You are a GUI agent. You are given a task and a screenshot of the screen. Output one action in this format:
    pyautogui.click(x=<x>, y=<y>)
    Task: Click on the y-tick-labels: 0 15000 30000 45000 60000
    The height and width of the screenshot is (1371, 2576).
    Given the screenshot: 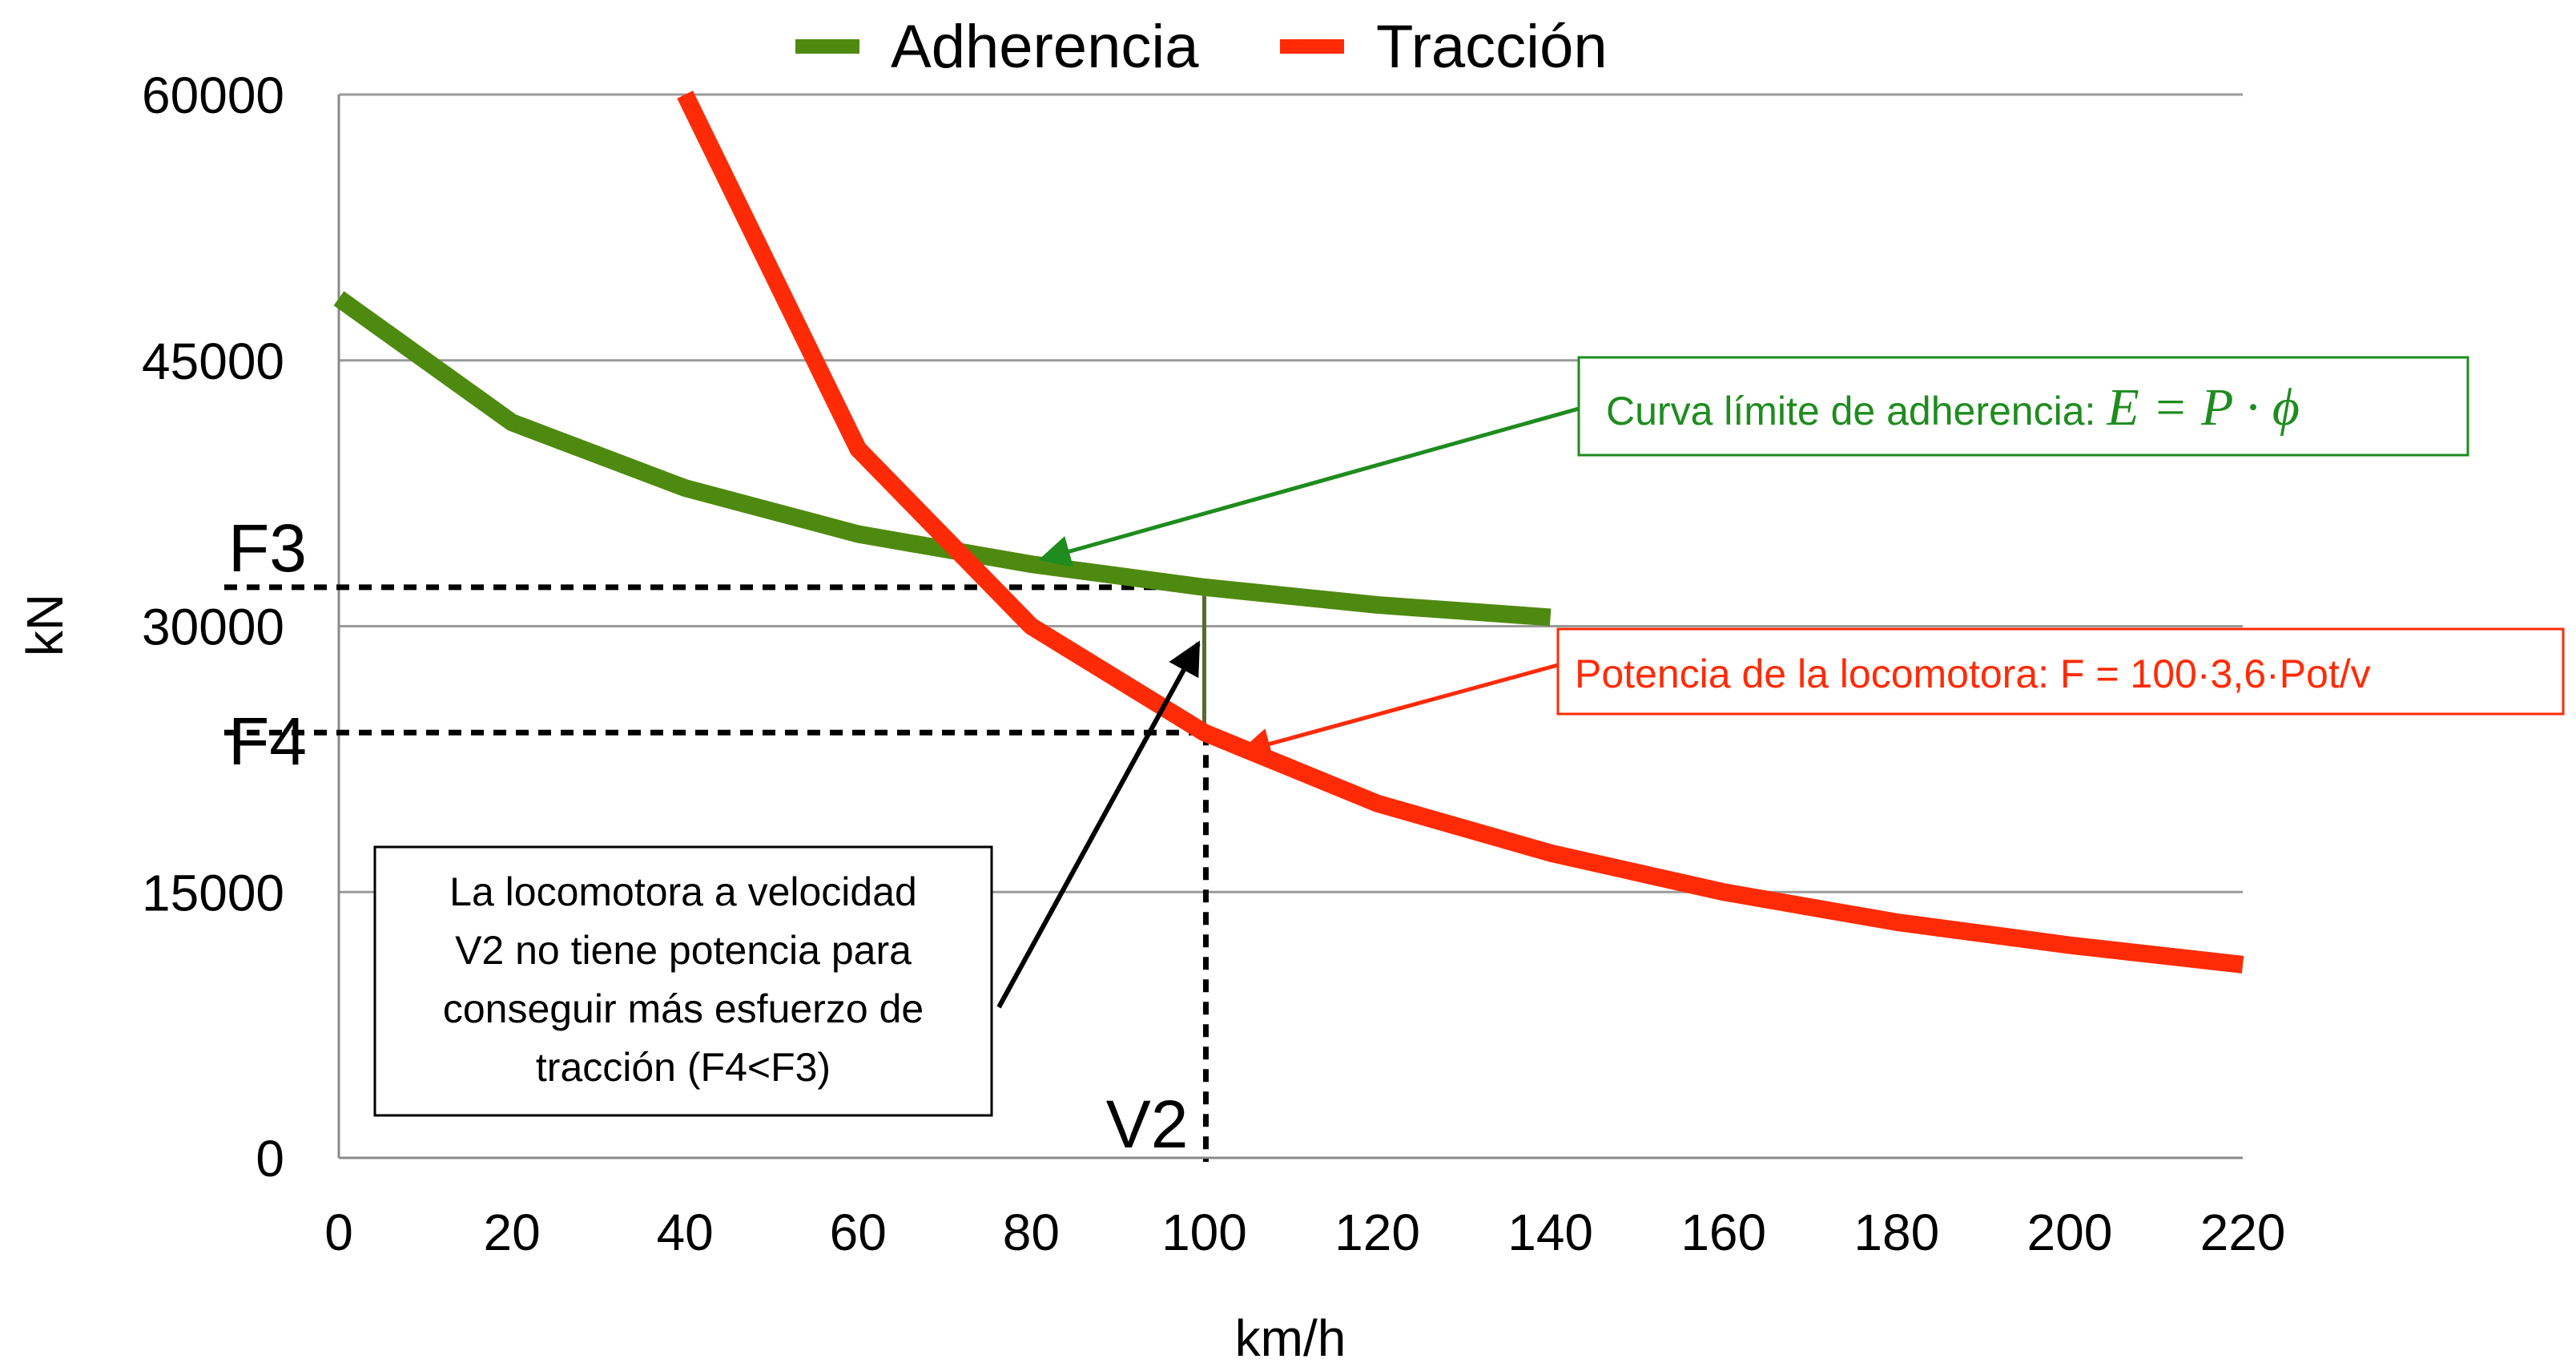 What is the action you would take?
    pyautogui.click(x=213, y=628)
    